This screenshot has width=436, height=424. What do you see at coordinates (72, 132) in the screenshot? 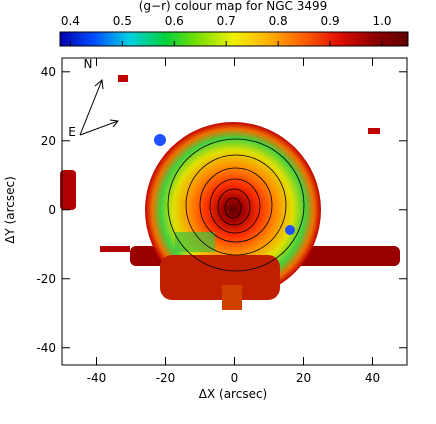
I see `compass-east: E` at bounding box center [72, 132].